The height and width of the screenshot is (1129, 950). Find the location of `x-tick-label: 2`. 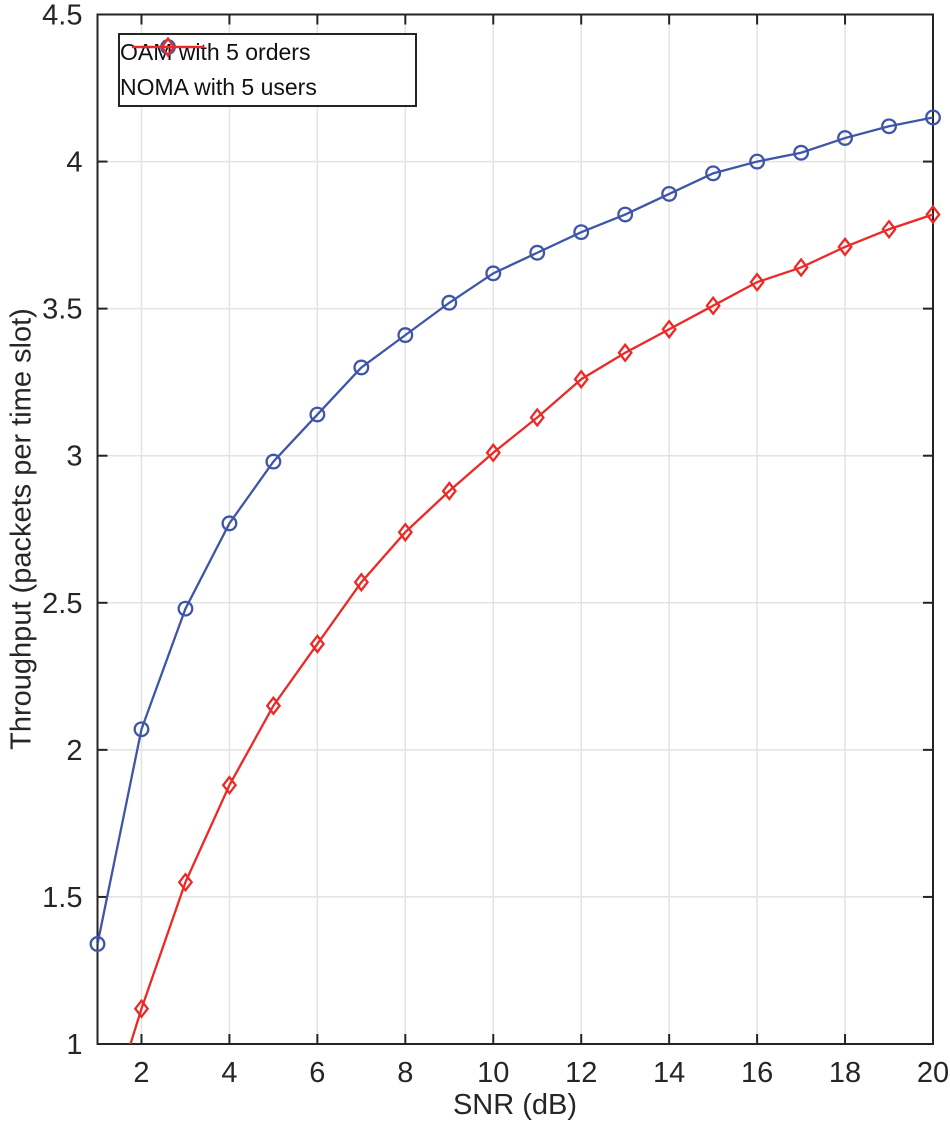

x-tick-label: 2 is located at coordinates (141, 1073).